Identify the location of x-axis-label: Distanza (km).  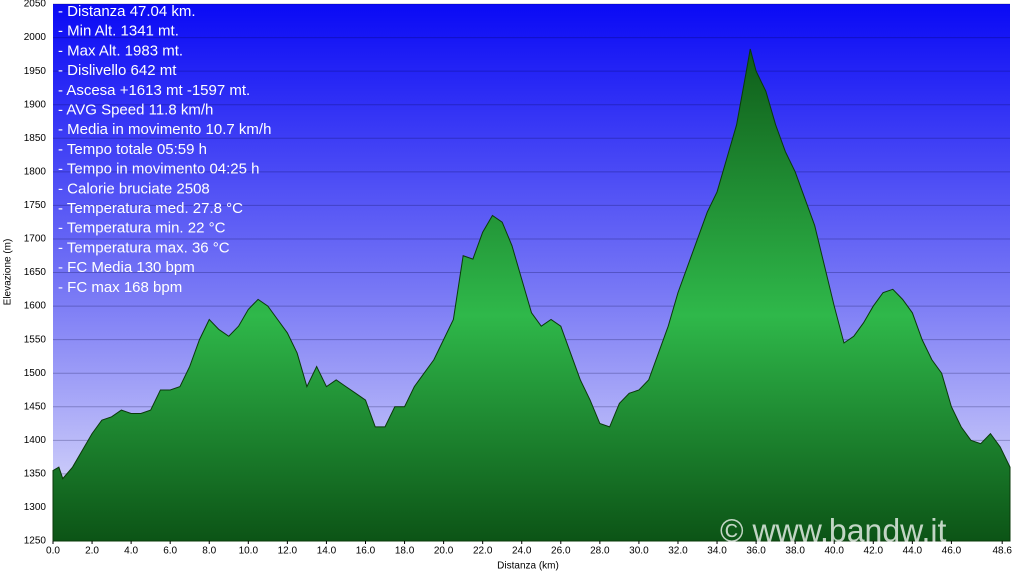
(528, 566).